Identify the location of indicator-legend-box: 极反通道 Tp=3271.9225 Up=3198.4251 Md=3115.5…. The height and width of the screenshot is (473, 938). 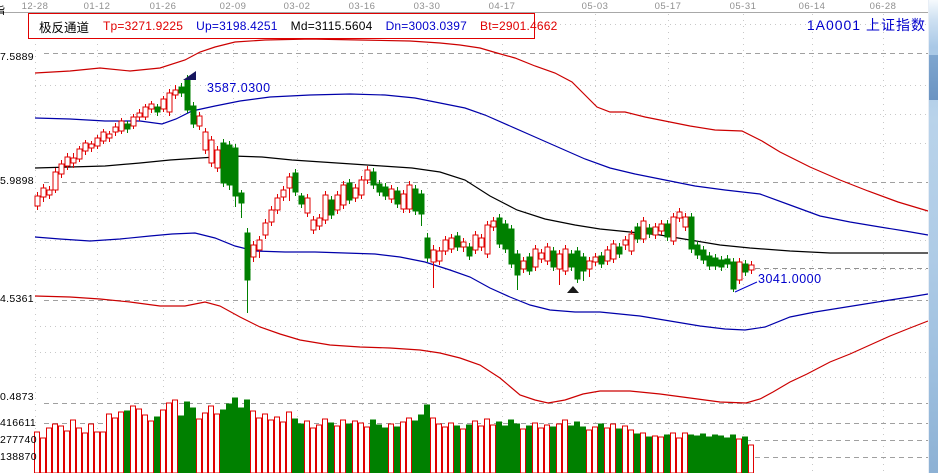
(292, 26).